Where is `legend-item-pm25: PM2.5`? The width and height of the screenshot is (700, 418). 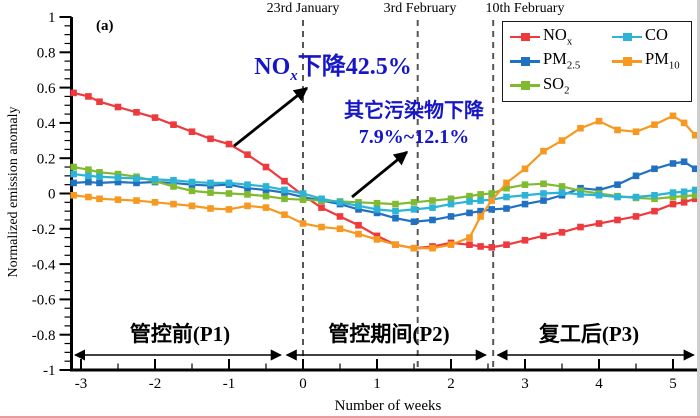
legend-item-pm25: PM2.5 is located at coordinates (561, 61).